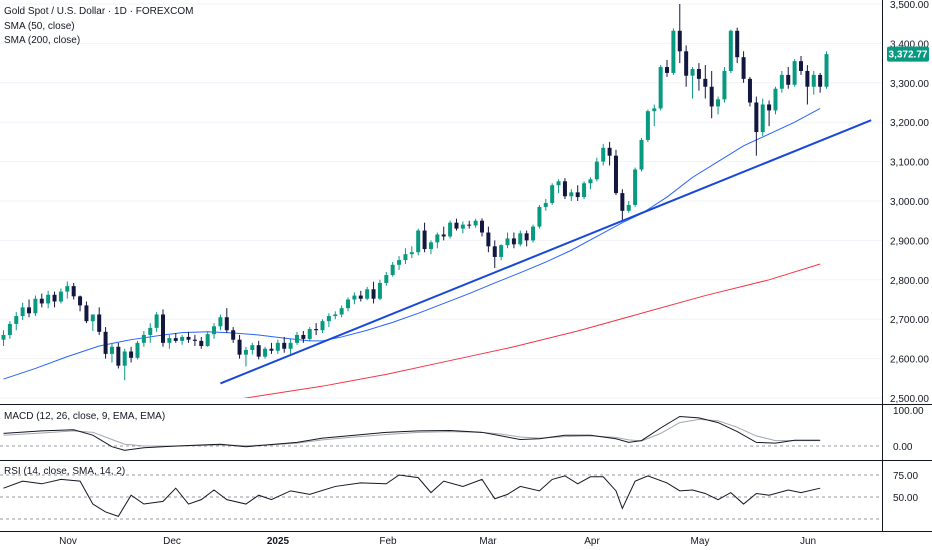  I want to click on macd-legend: MACD (12, 26, close, 9, EMA, EMA), so click(84, 416).